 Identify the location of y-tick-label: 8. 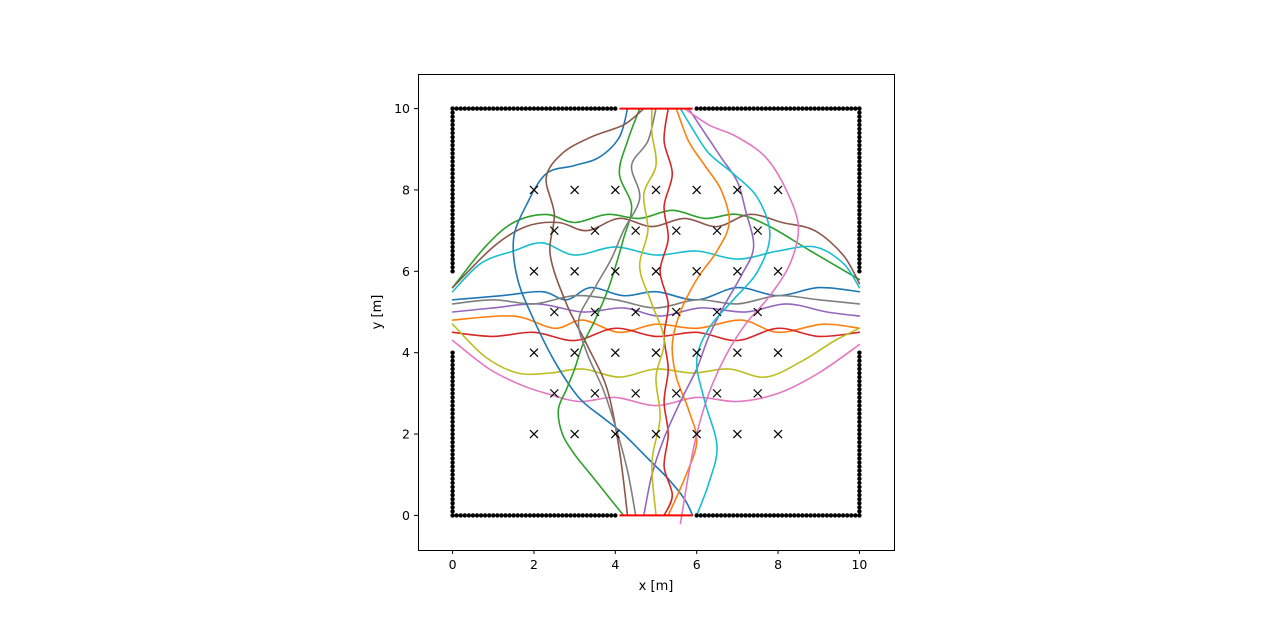
(406, 189).